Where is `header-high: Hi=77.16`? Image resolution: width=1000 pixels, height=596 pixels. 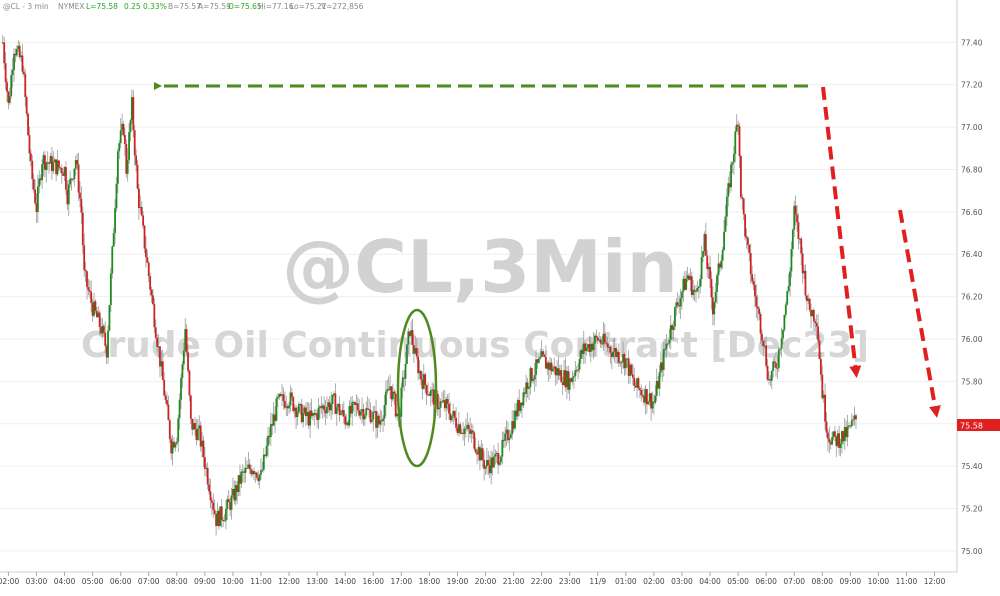 header-high: Hi=77.16 is located at coordinates (276, 6).